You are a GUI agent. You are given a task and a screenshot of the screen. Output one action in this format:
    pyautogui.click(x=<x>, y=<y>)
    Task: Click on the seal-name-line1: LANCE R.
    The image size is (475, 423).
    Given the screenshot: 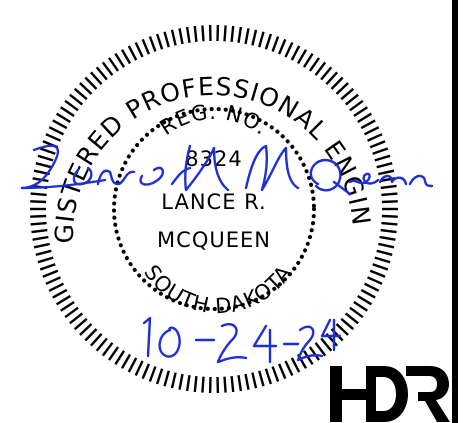 What is the action you would take?
    pyautogui.click(x=213, y=202)
    